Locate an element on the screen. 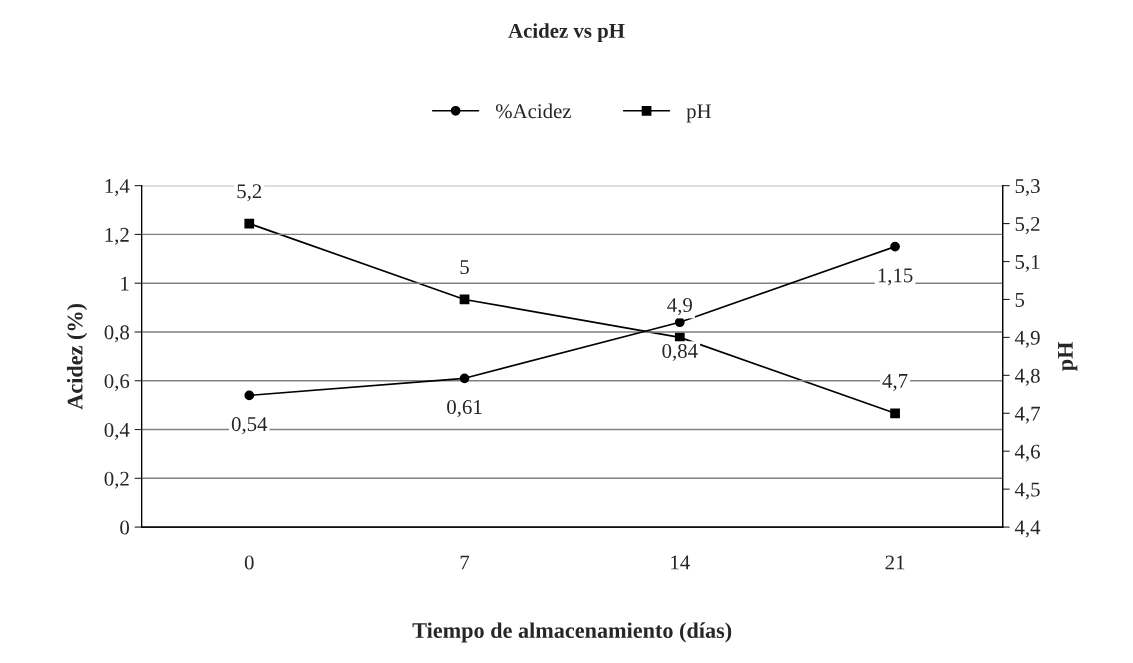 This screenshot has height=663, width=1133. y2-tick-label: 5,1 is located at coordinates (1027, 263).